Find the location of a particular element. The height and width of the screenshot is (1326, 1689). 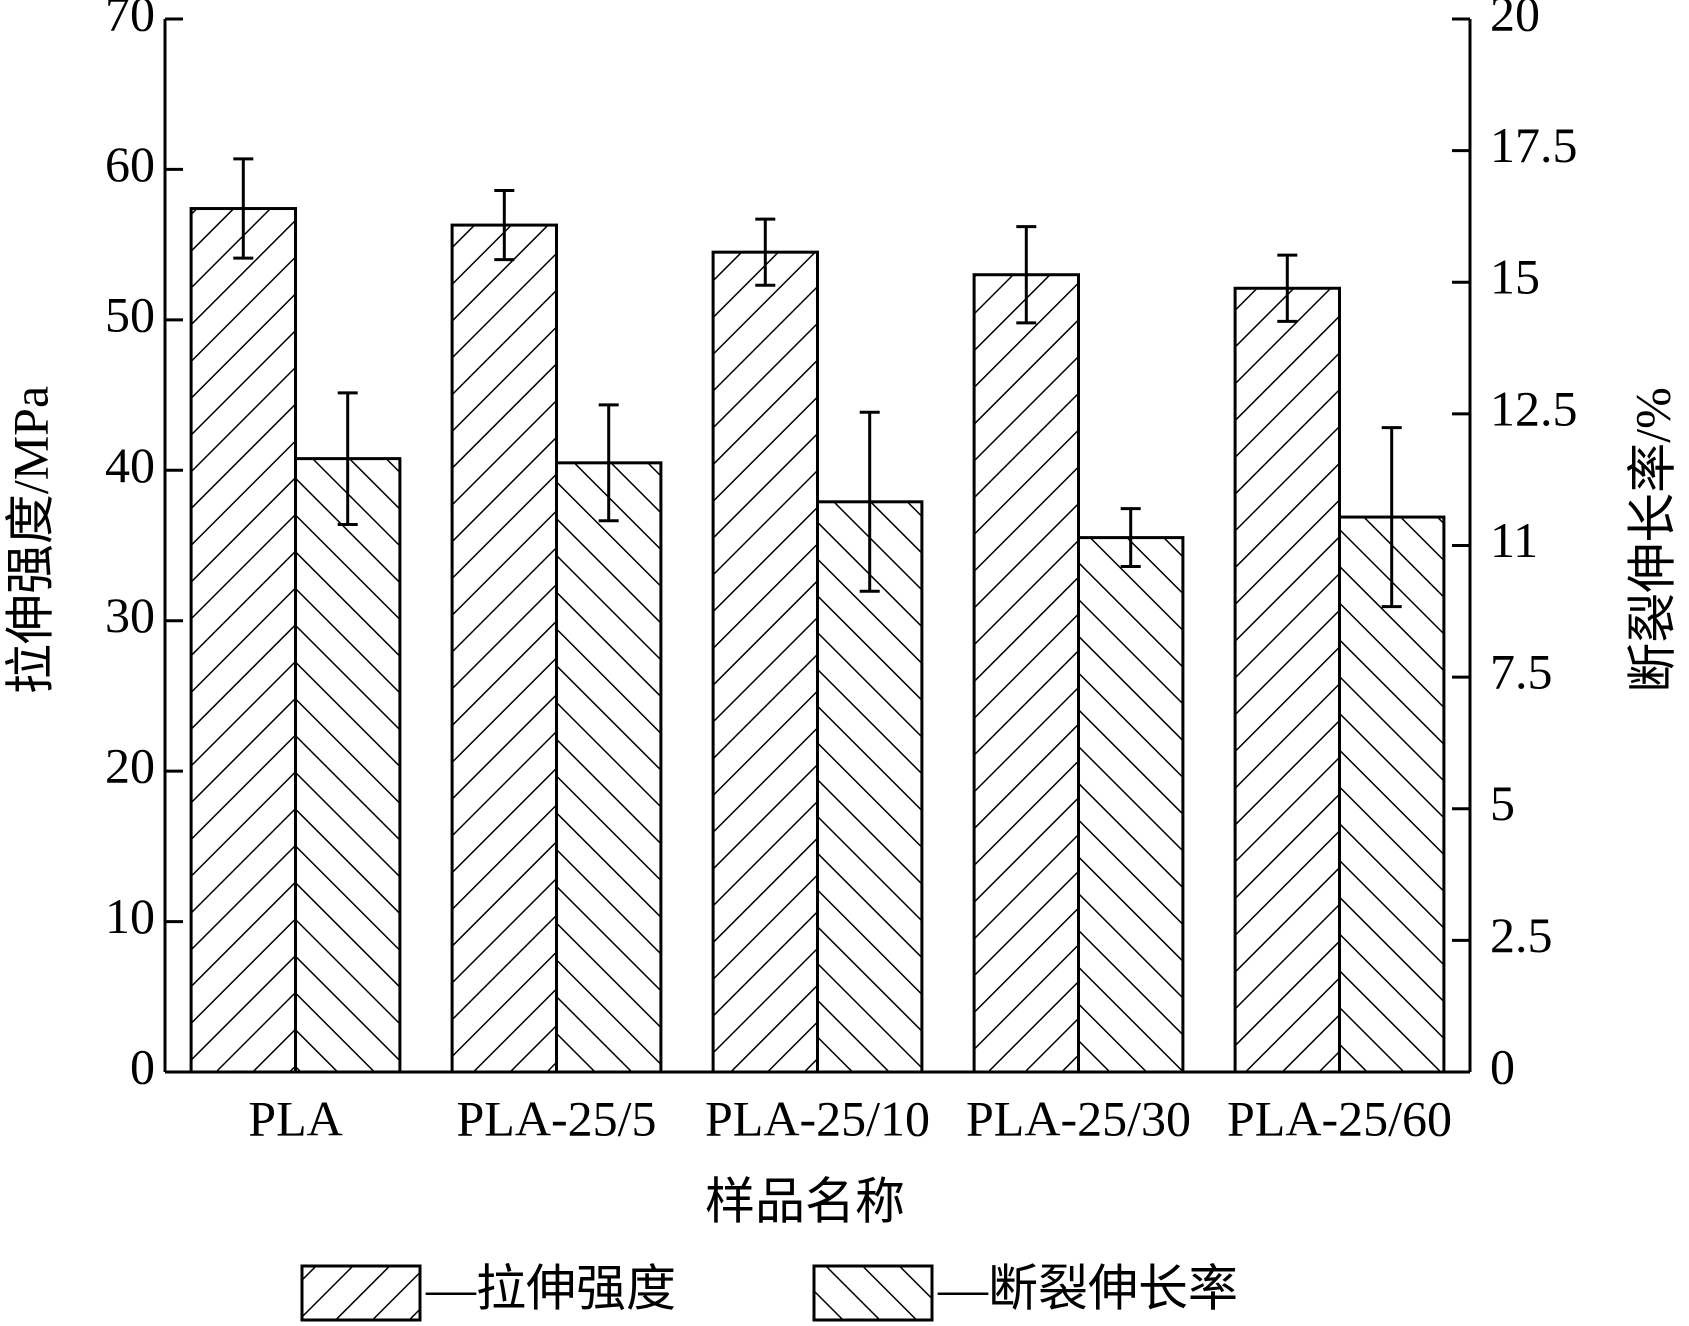

y-tick-label: 50 is located at coordinates (130, 314).